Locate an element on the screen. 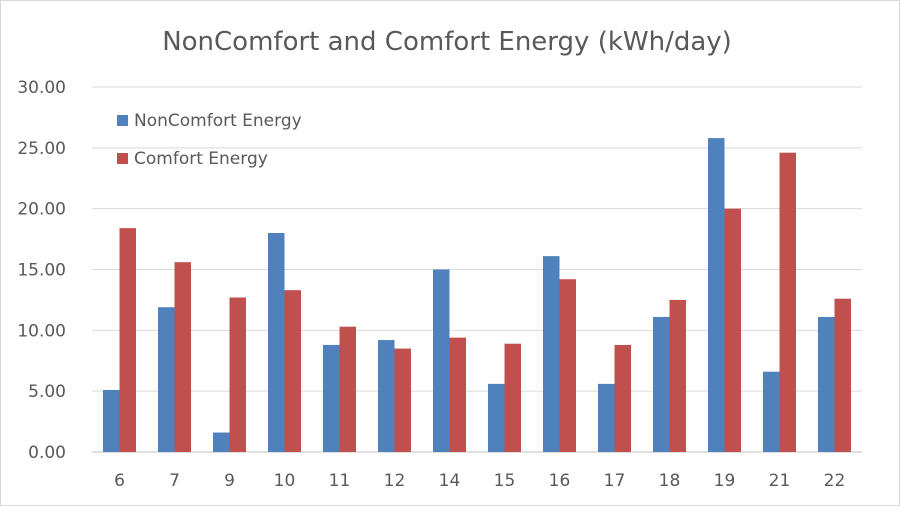 The image size is (900, 506). x-tick-label: 12 is located at coordinates (395, 481).